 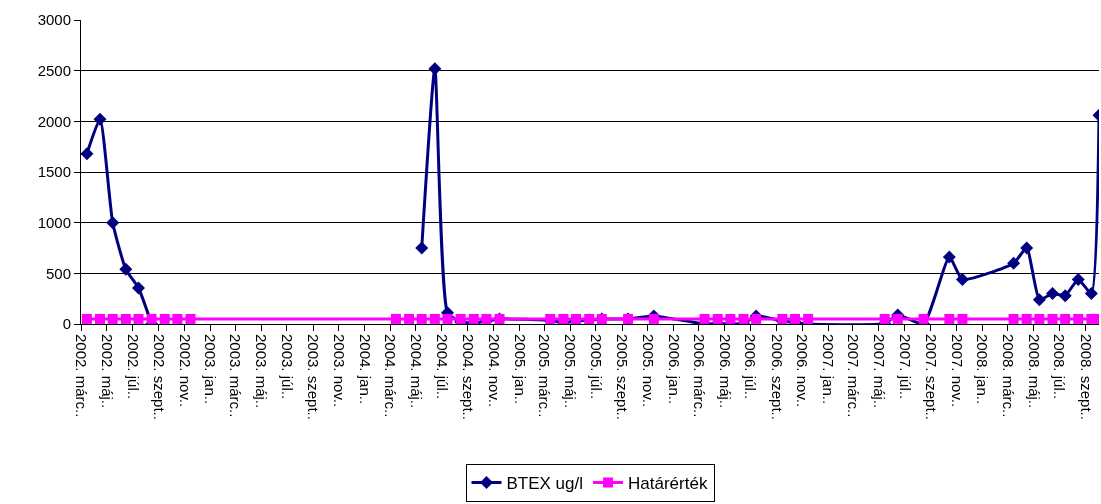 What do you see at coordinates (288, 367) in the screenshot?
I see `x-tick-label: 2003. júl..` at bounding box center [288, 367].